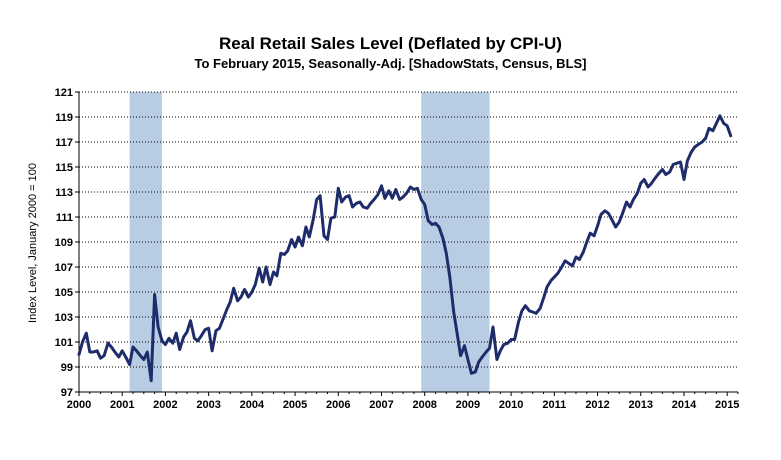 The width and height of the screenshot is (781, 460). Describe the element at coordinates (252, 405) in the screenshot. I see `x-tick-label-2004: 2004` at that location.